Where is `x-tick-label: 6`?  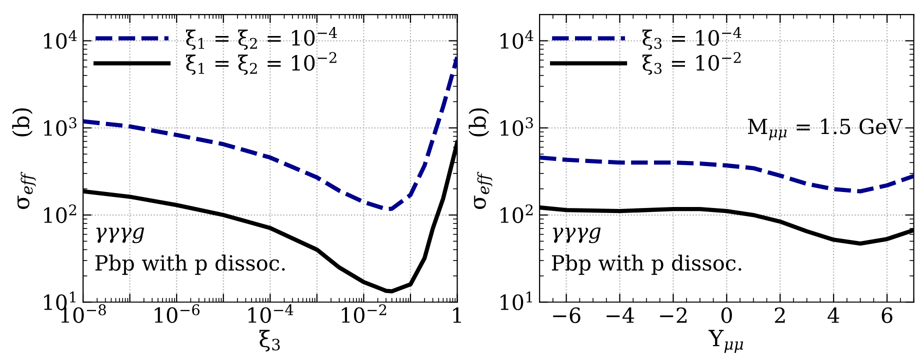 x-tick-label: 6 is located at coordinates (887, 315).